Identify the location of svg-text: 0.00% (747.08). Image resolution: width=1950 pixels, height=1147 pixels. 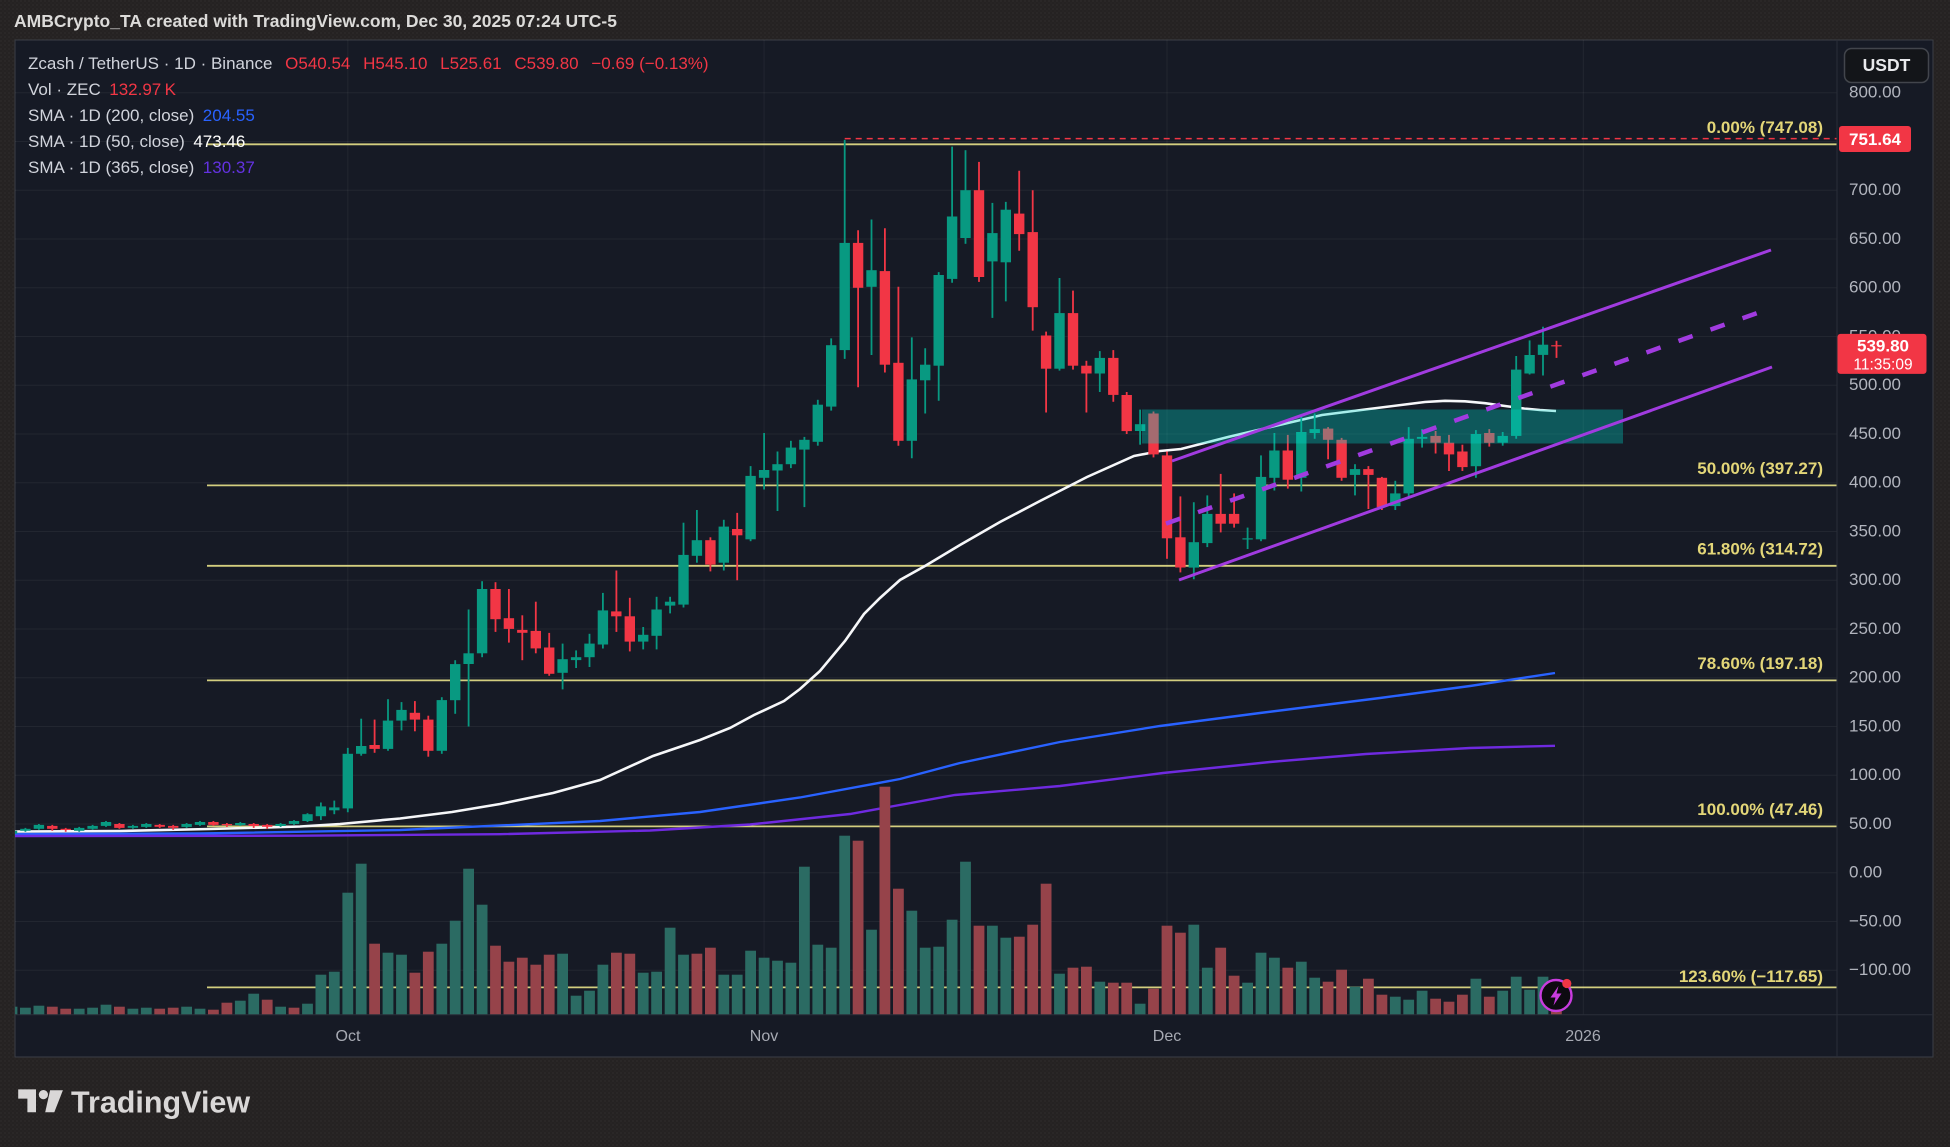
(1765, 127).